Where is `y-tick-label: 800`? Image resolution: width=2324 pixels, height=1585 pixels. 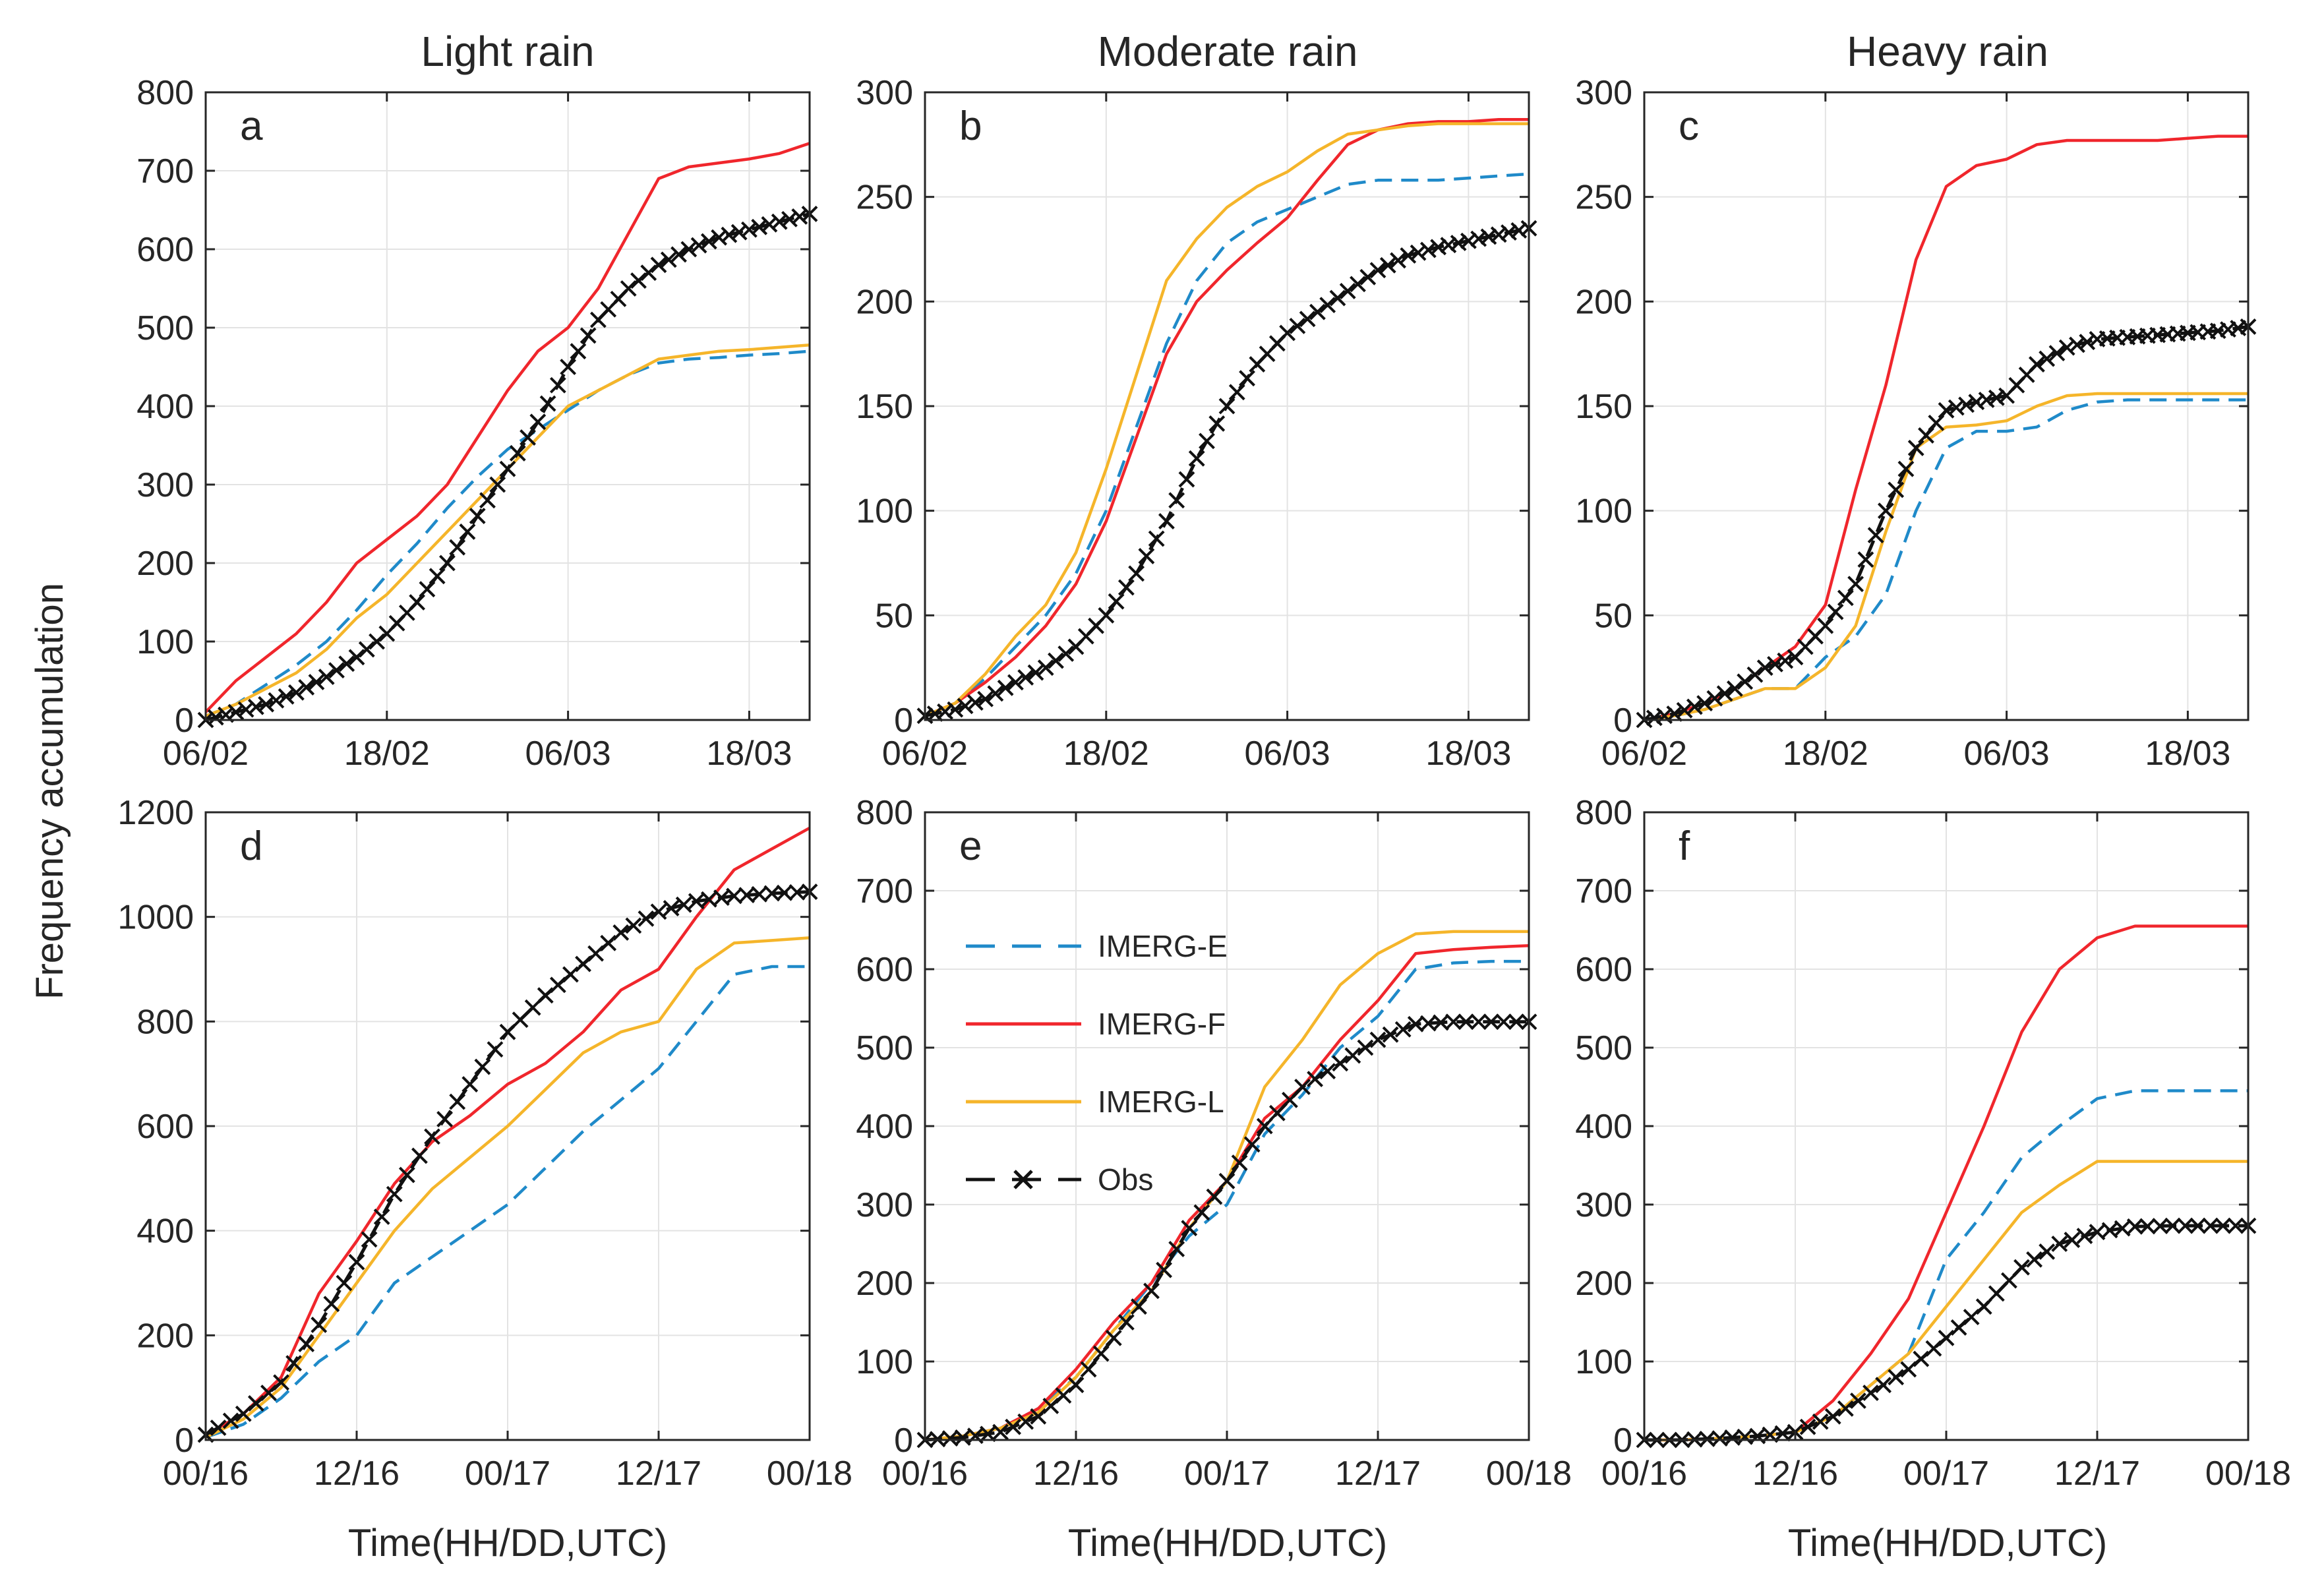
y-tick-label: 800 is located at coordinates (1603, 813).